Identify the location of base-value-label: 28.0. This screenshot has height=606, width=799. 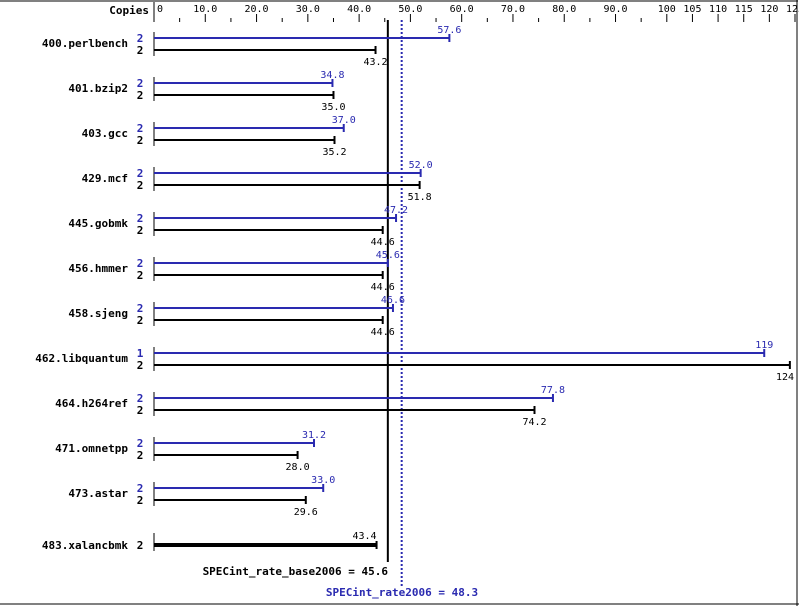
(298, 467).